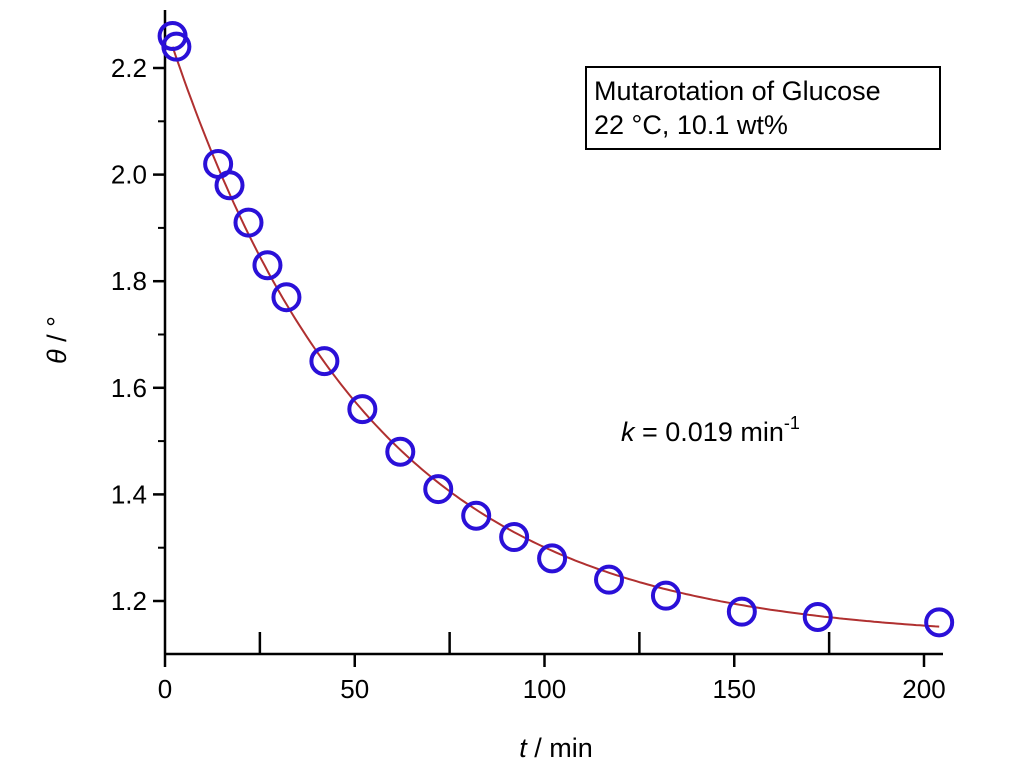 The width and height of the screenshot is (1026, 781). I want to click on y-axis-unit: / °, so click(57, 332).